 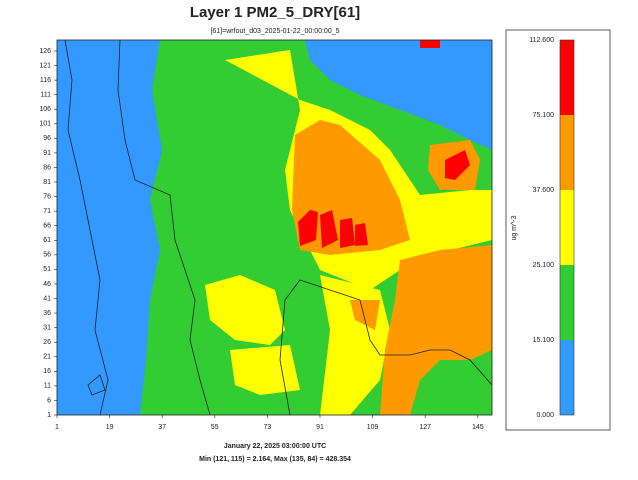 What do you see at coordinates (320, 427) in the screenshot?
I see `x-tick-label: 91` at bounding box center [320, 427].